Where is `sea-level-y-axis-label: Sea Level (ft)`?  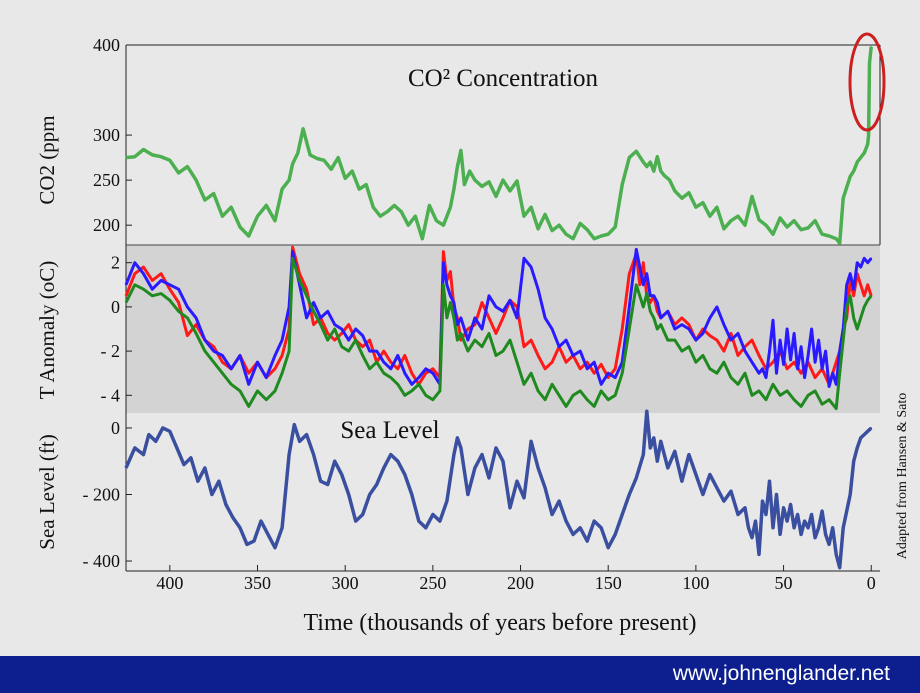
sea-level-y-axis-label: Sea Level (ft) is located at coordinates (47, 491).